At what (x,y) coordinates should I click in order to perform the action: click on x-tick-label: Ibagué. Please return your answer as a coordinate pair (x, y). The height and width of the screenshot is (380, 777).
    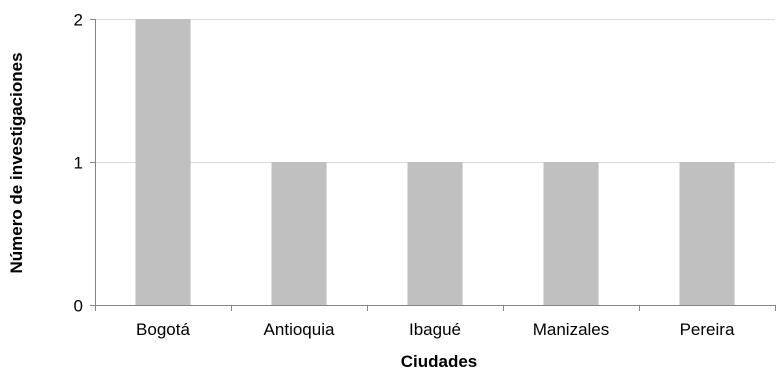
    Looking at the image, I should click on (435, 329).